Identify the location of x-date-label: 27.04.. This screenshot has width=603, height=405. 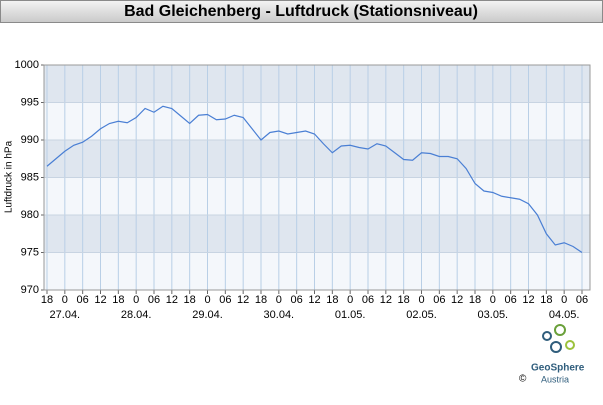
(65, 315).